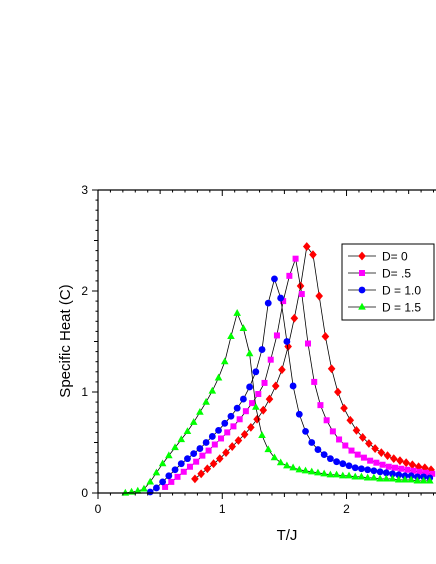 This screenshot has height=564, width=436. What do you see at coordinates (379, 274) in the screenshot?
I see `legend-entry: D= .5` at bounding box center [379, 274].